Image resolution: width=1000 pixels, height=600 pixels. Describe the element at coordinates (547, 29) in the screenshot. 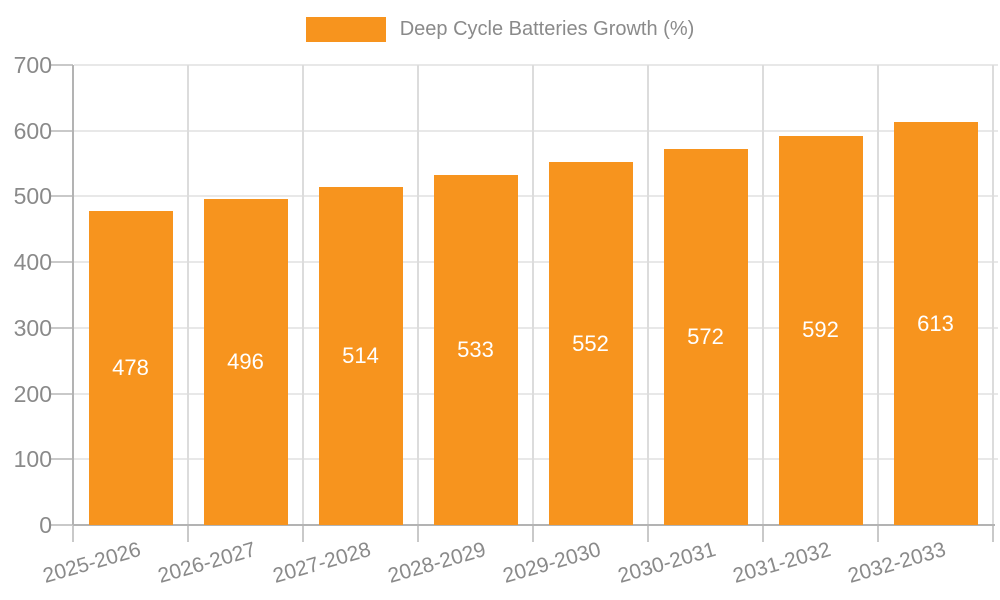

I see `legend-label: Deep Cycle Batteries Growth (%)` at that location.